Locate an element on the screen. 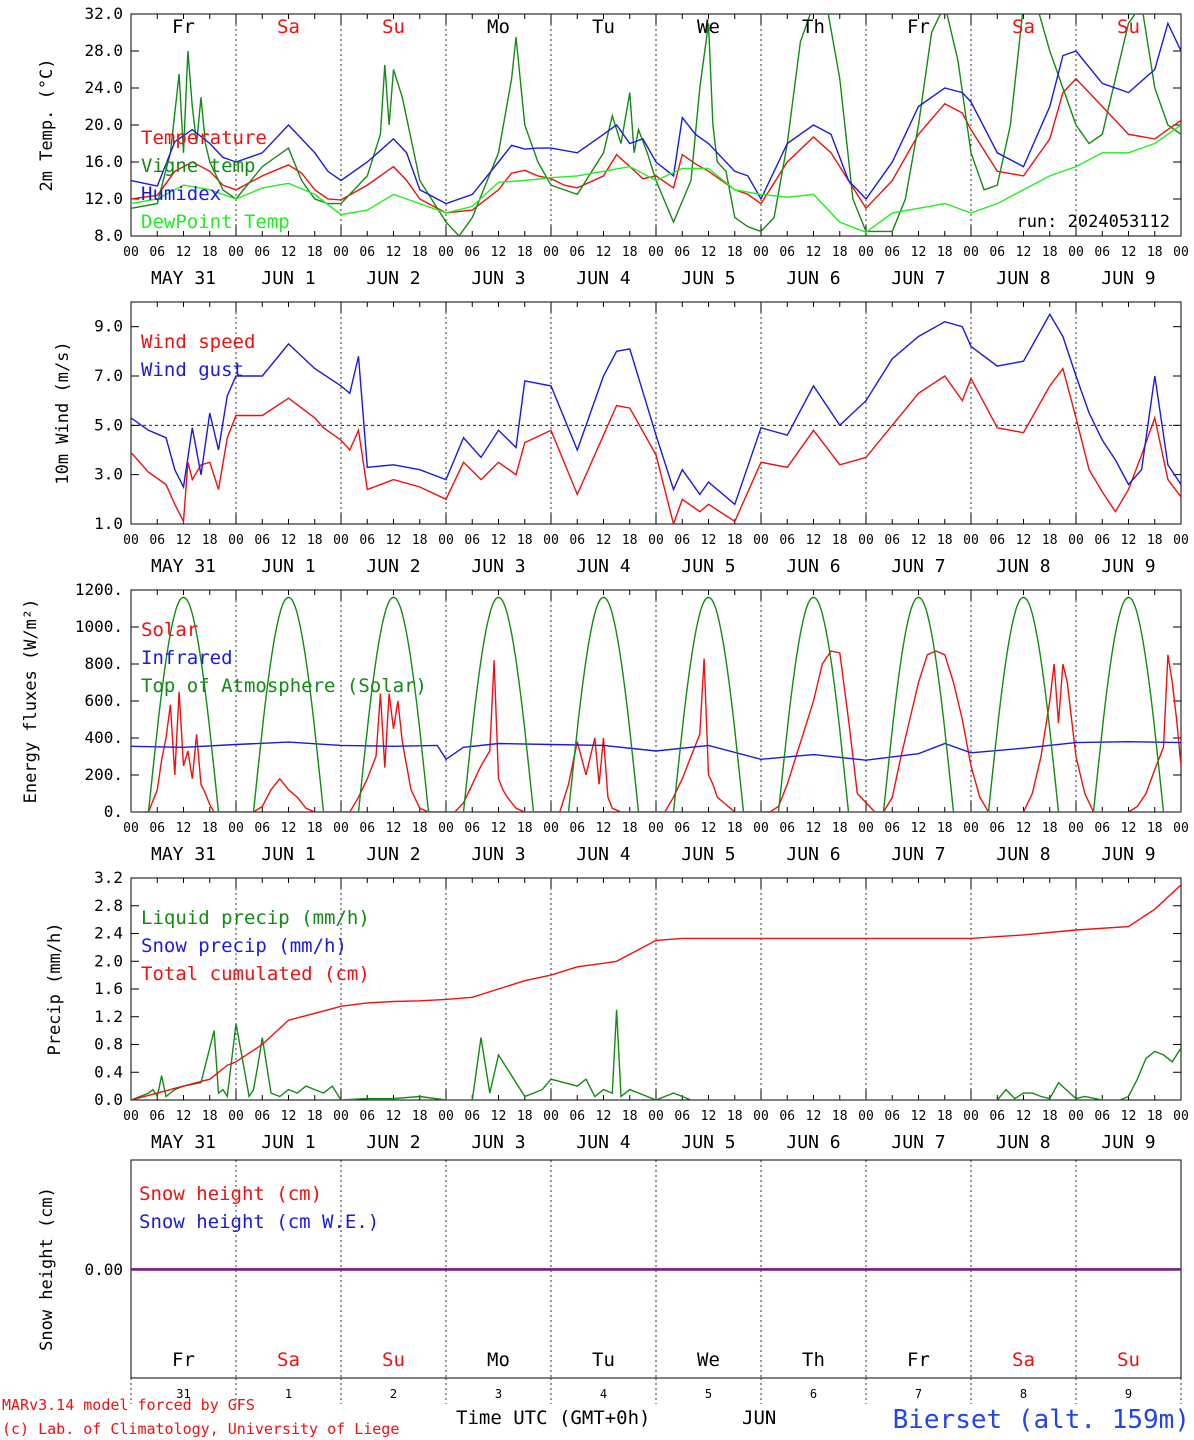 The width and height of the screenshot is (1194, 1440). y-tick-label: 24.0 is located at coordinates (103, 87).